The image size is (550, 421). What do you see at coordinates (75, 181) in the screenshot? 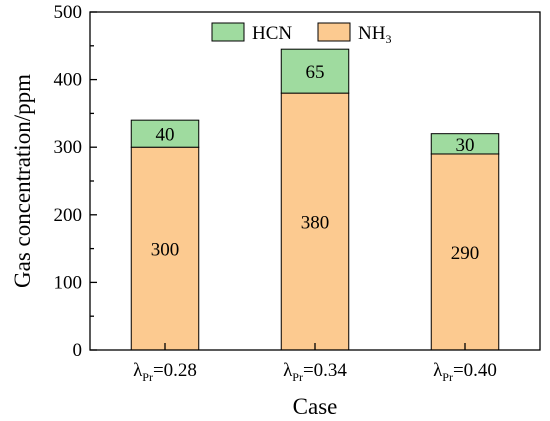
I see `y-axis: 0 100 200 300 400 500` at bounding box center [75, 181].